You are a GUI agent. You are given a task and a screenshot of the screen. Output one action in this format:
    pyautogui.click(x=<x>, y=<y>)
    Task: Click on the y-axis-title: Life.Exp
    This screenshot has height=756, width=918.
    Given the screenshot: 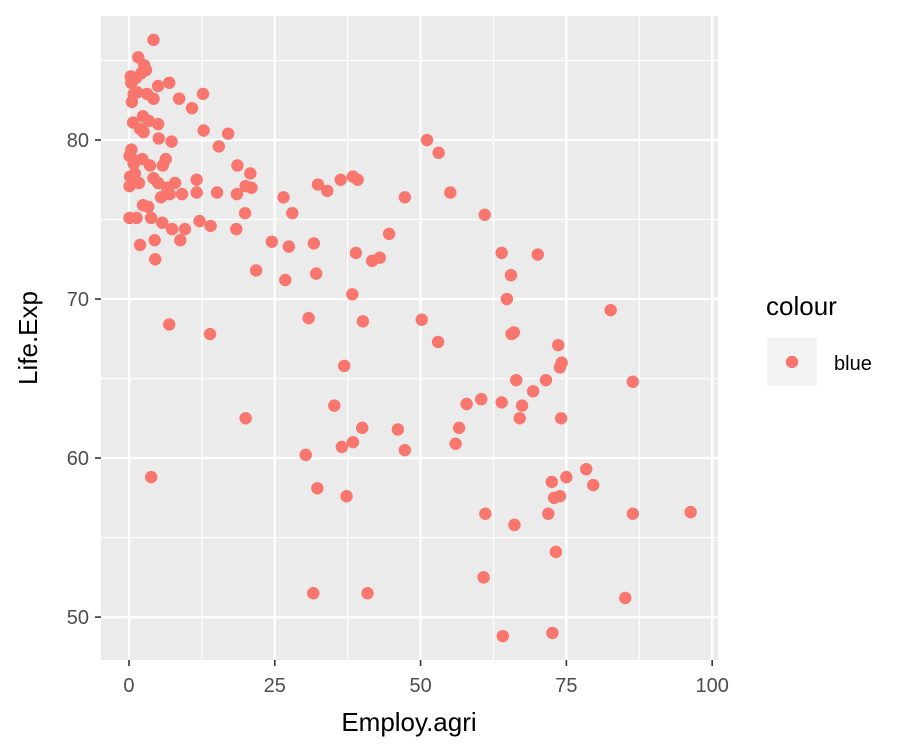 What is the action you would take?
    pyautogui.click(x=28, y=338)
    